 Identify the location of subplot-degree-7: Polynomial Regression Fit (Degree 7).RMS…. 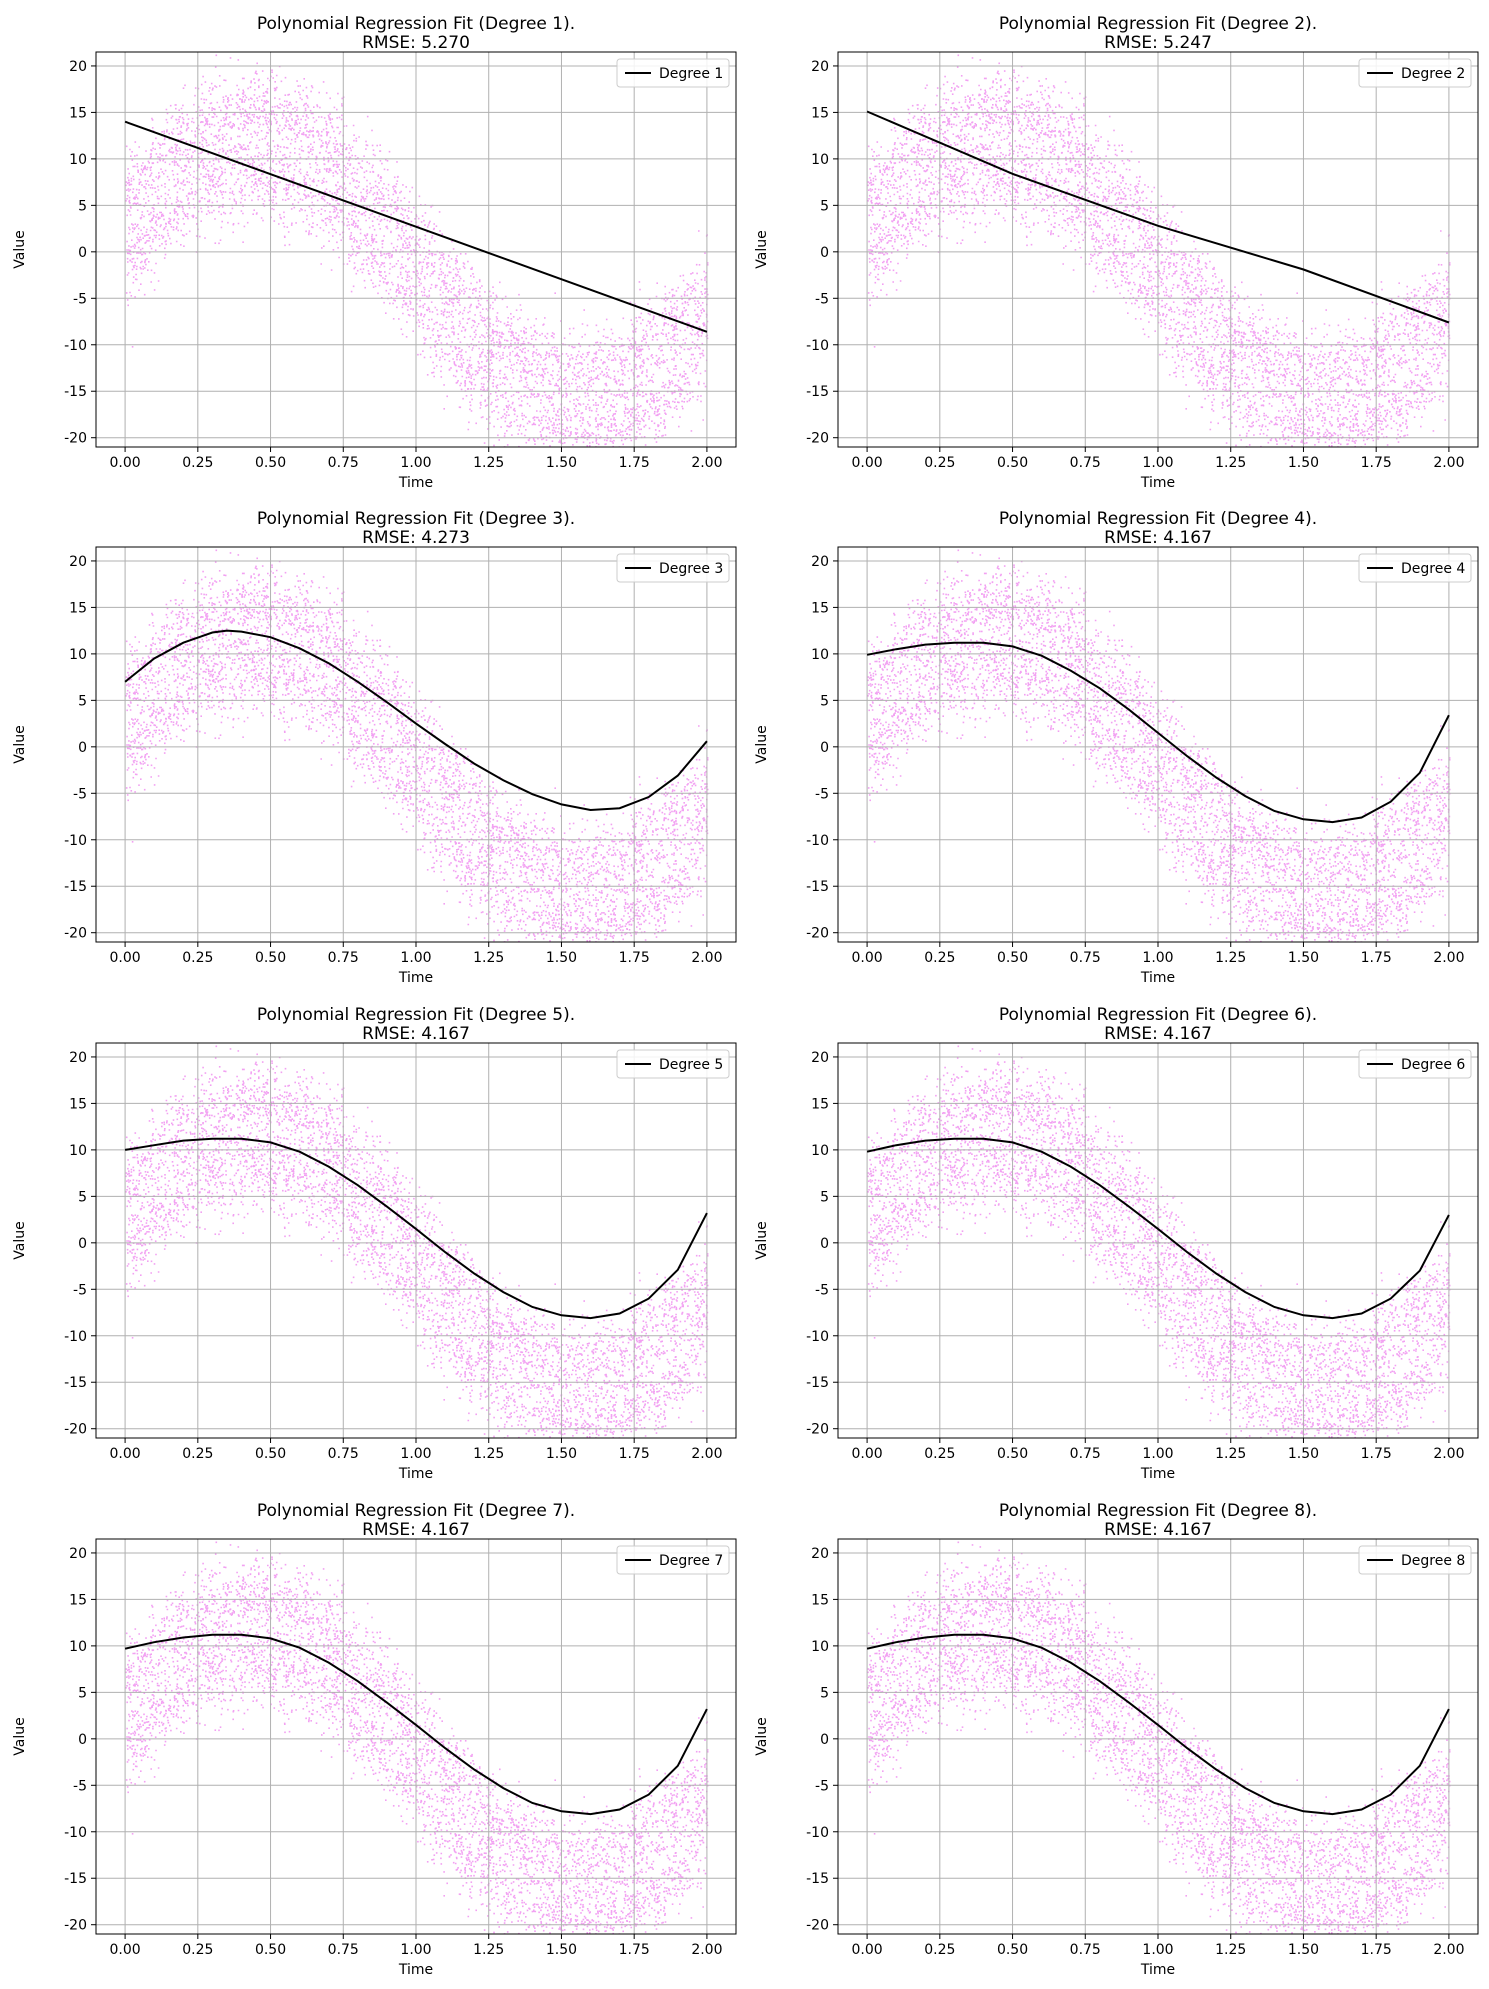
(374, 1739).